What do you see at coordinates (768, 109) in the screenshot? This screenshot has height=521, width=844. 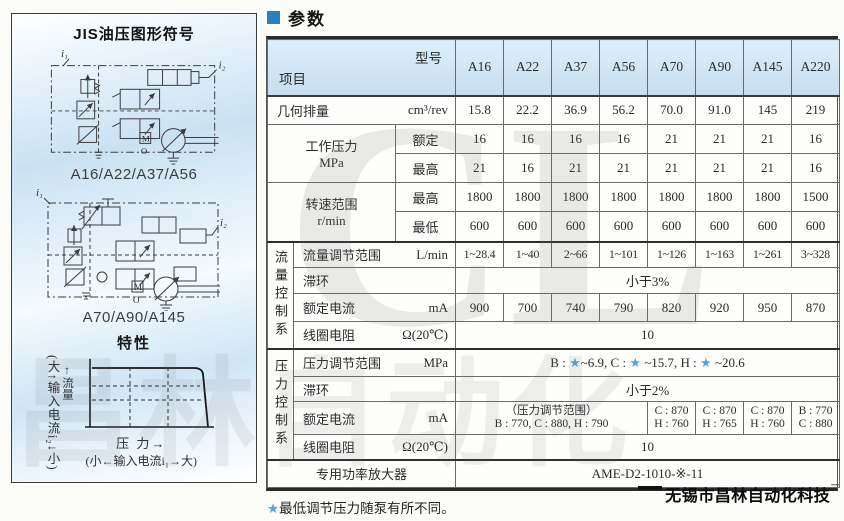 I see `value-cell: 145` at bounding box center [768, 109].